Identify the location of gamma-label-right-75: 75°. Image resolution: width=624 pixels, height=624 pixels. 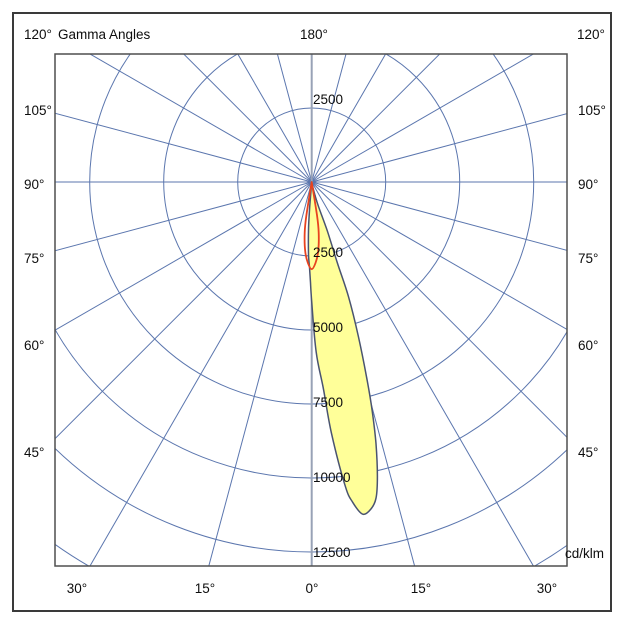
(588, 258).